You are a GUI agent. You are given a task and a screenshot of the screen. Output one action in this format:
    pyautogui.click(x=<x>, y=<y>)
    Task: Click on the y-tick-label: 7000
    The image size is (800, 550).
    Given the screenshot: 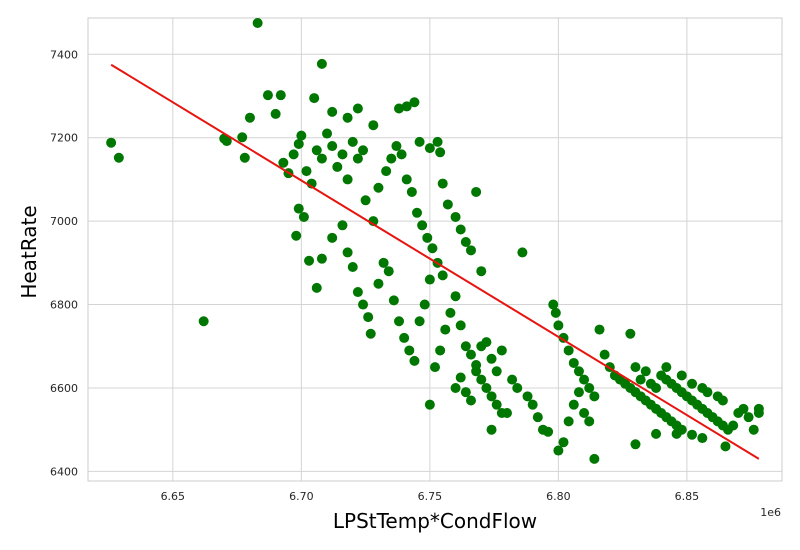 What is the action you would take?
    pyautogui.click(x=64, y=221)
    